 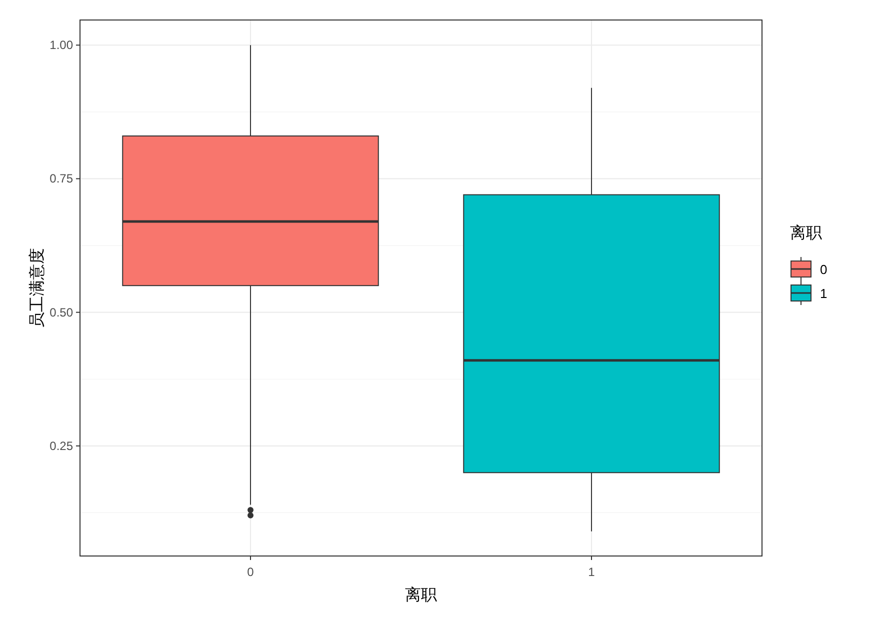 I want to click on legend-label: 0, so click(x=824, y=269).